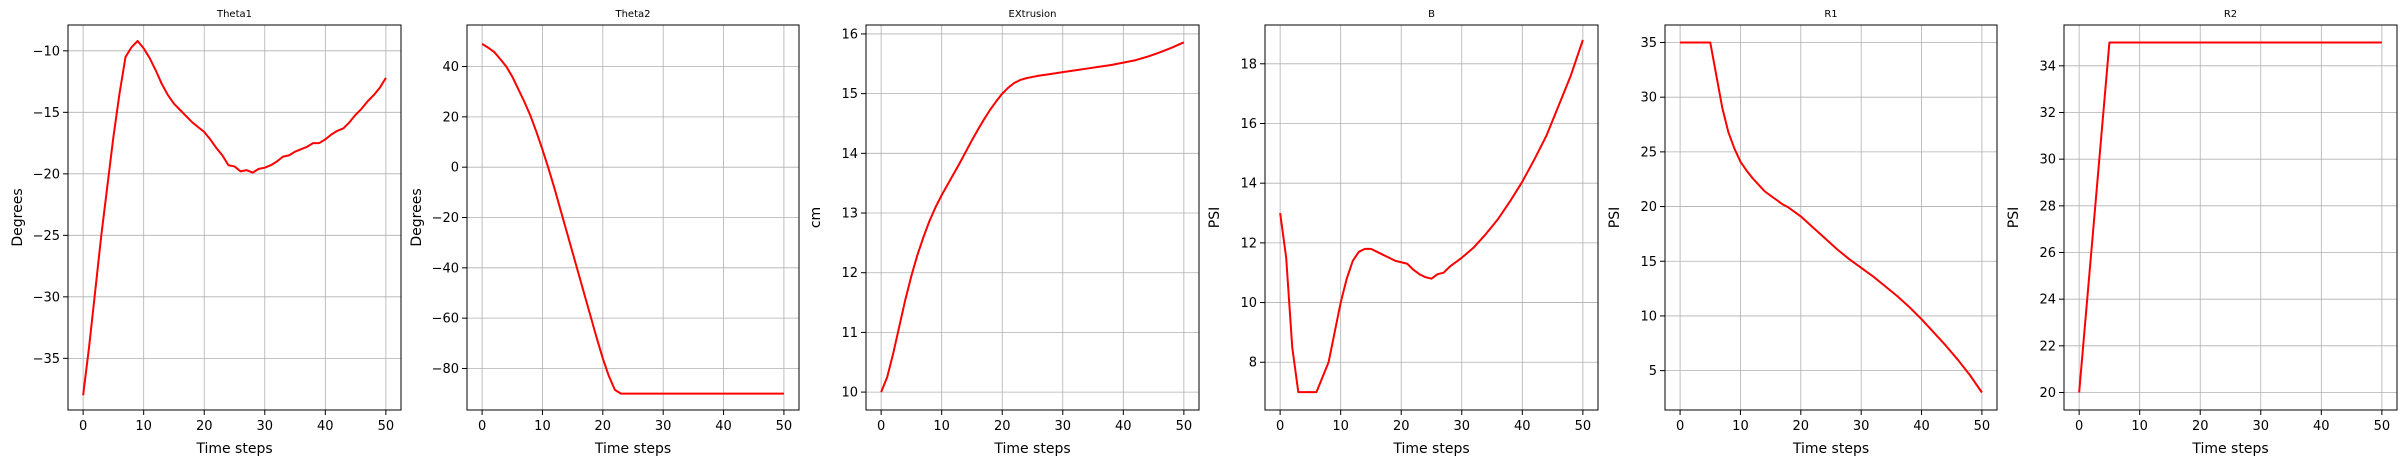 Image resolution: width=2403 pixels, height=464 pixels. What do you see at coordinates (1648, 152) in the screenshot?
I see `y-tick-label: 25` at bounding box center [1648, 152].